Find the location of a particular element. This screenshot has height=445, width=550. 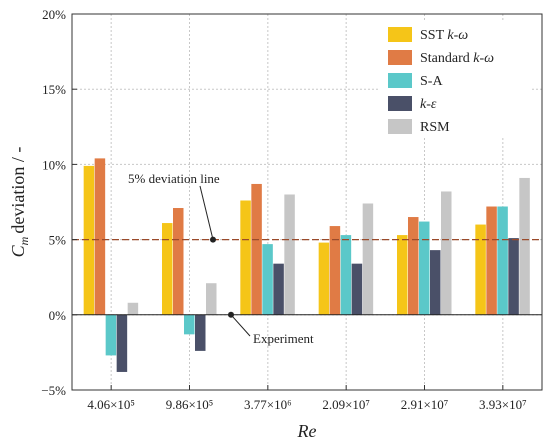

legend-label: RSM is located at coordinates (435, 127).